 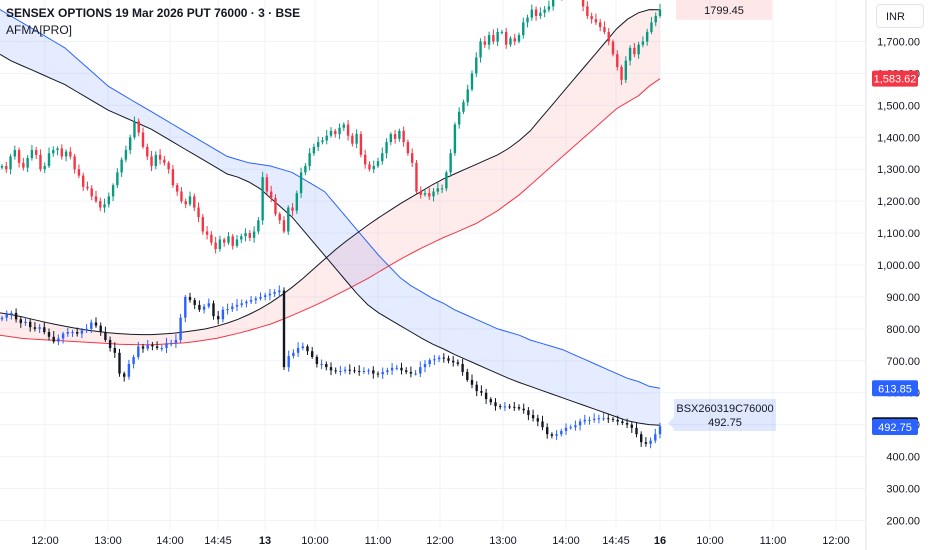 I want to click on put-band-label-box, so click(x=724, y=10).